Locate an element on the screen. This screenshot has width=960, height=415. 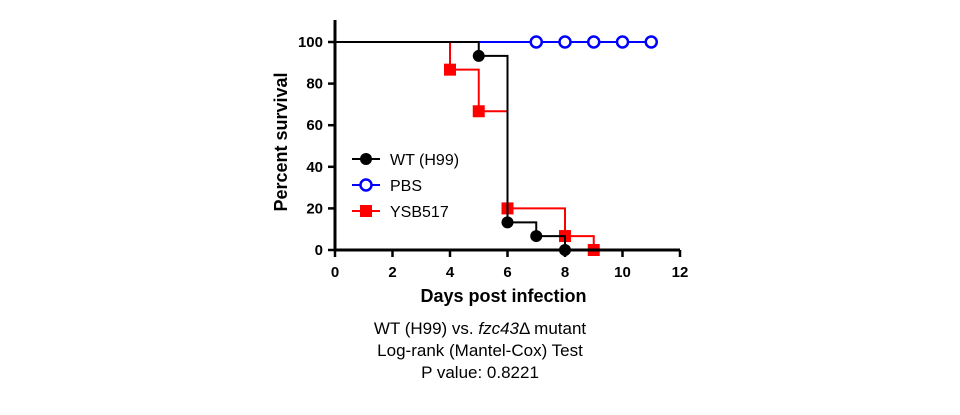
caption-suffix: Δ mutant is located at coordinates (553, 328).